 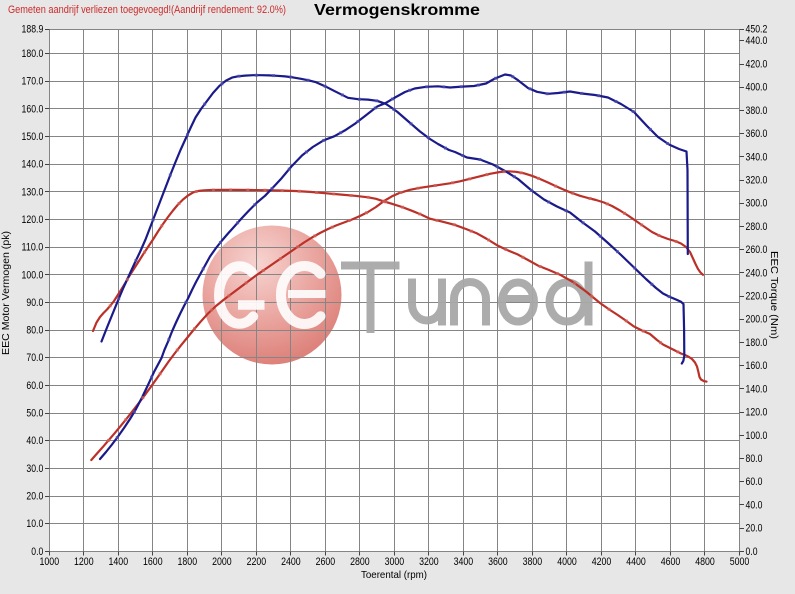 What do you see at coordinates (119, 562) in the screenshot?
I see `svg-text: 1400` at bounding box center [119, 562].